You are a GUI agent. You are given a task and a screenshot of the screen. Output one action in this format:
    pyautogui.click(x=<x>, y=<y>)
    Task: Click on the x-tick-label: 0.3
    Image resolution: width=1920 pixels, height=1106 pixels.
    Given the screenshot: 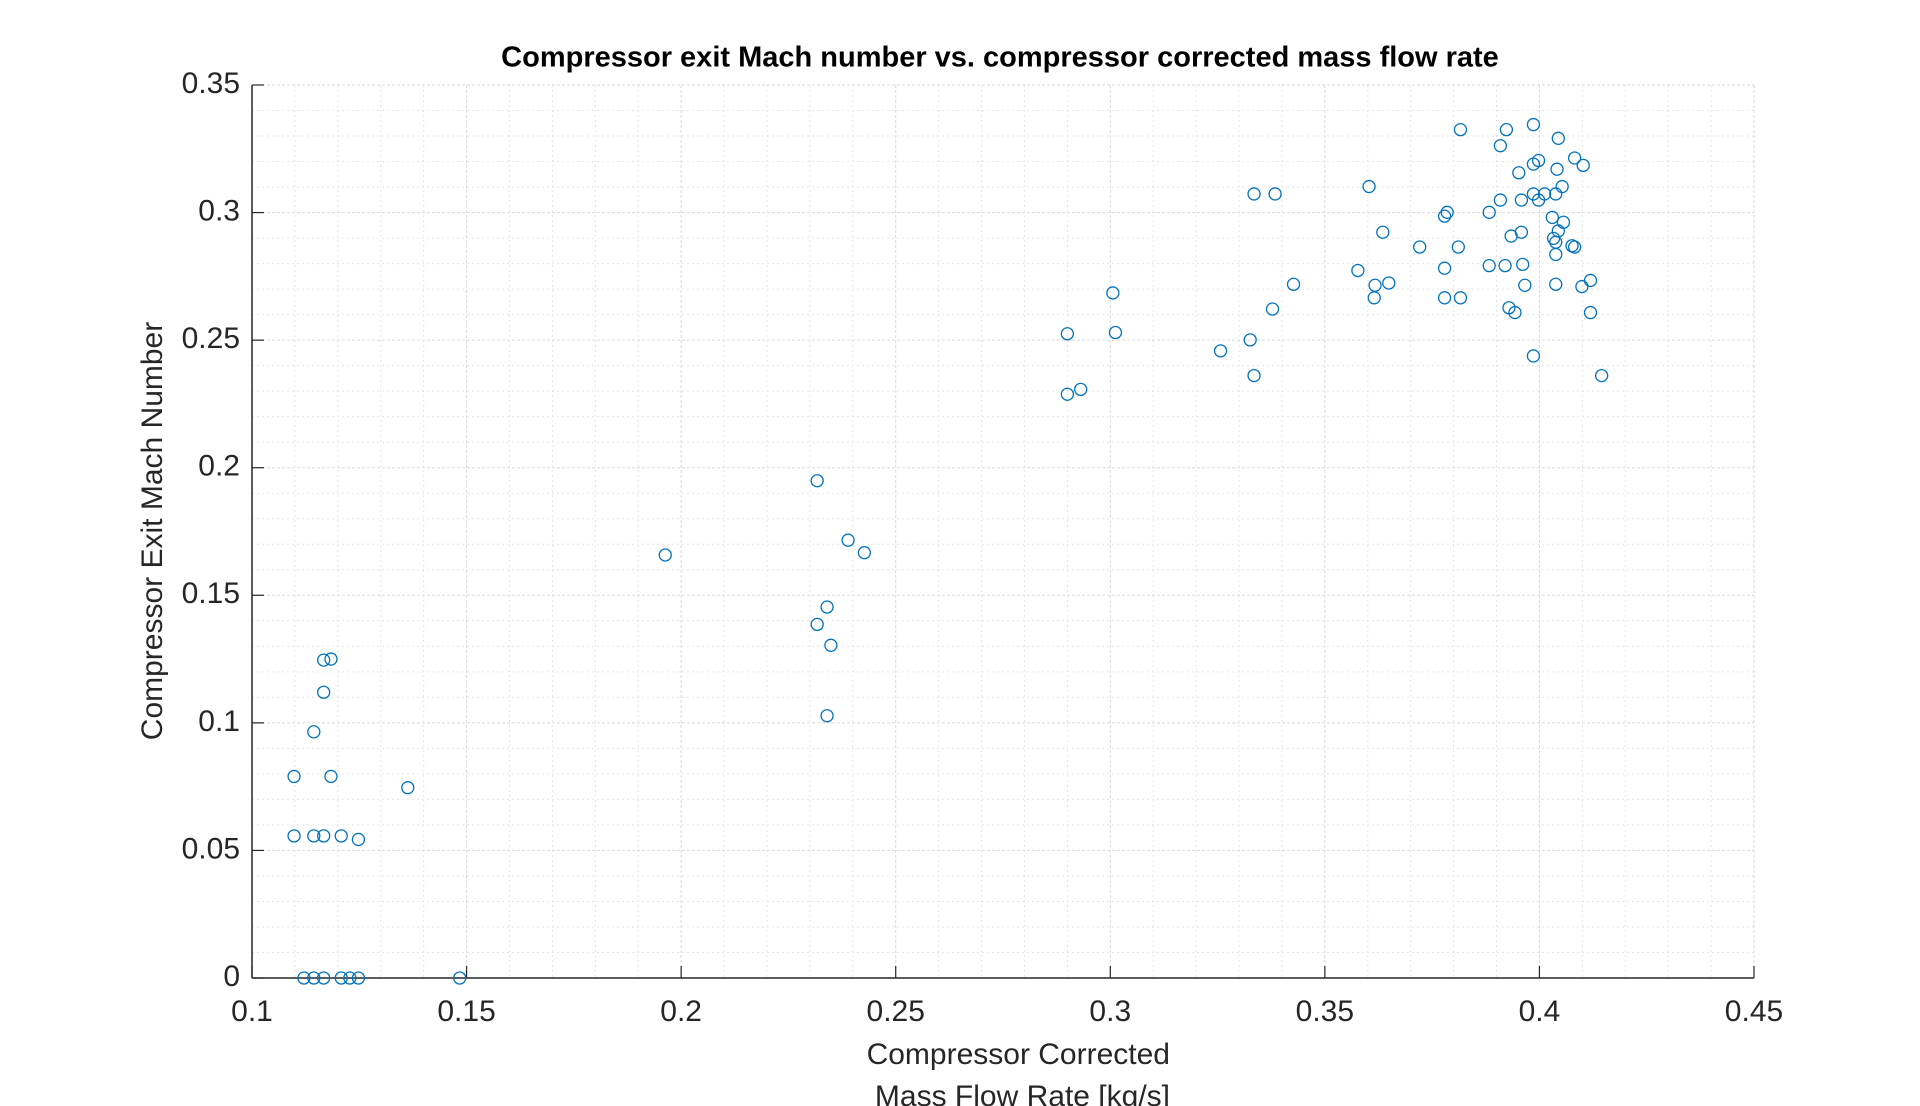 What is the action you would take?
    pyautogui.click(x=1110, y=1011)
    